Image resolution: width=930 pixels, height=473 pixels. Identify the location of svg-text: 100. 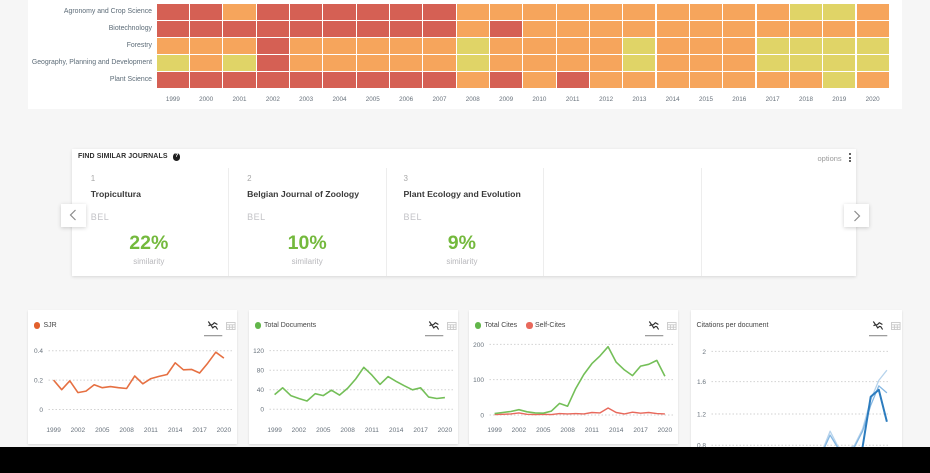
(478, 380).